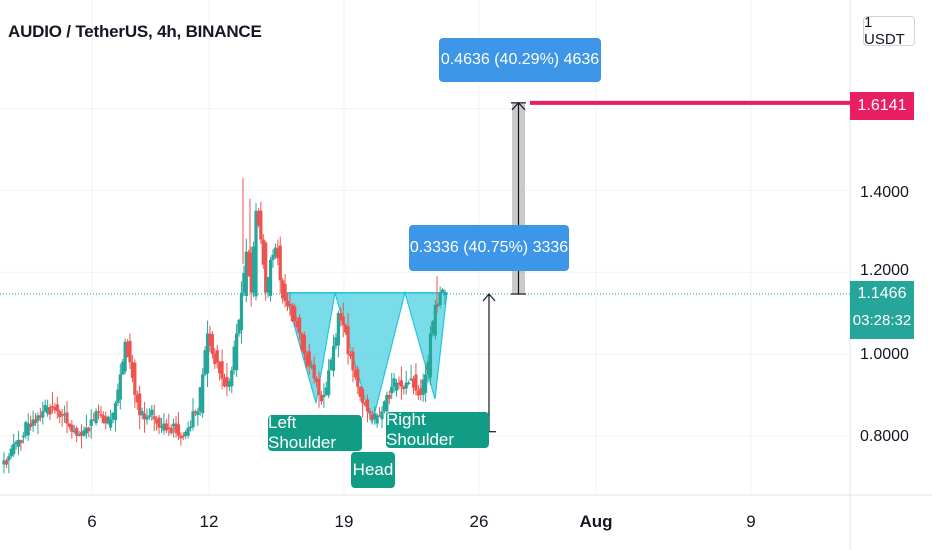 Image resolution: width=932 pixels, height=550 pixels. What do you see at coordinates (344, 521) in the screenshot?
I see `time-tick-label: 19` at bounding box center [344, 521].